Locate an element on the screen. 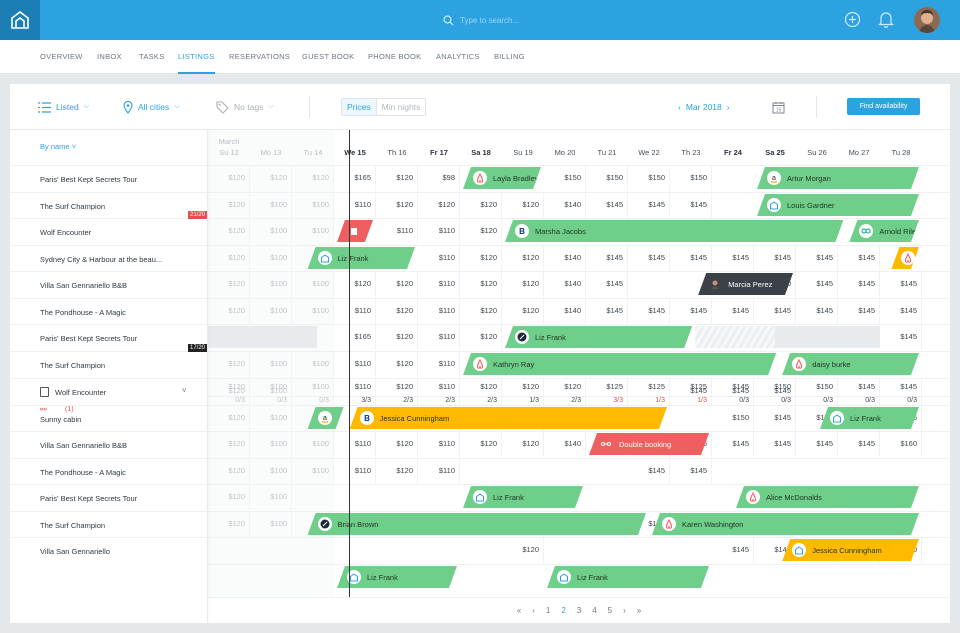 This screenshot has width=960, height=633. booking-bar: Karen Washington is located at coordinates (785, 524).